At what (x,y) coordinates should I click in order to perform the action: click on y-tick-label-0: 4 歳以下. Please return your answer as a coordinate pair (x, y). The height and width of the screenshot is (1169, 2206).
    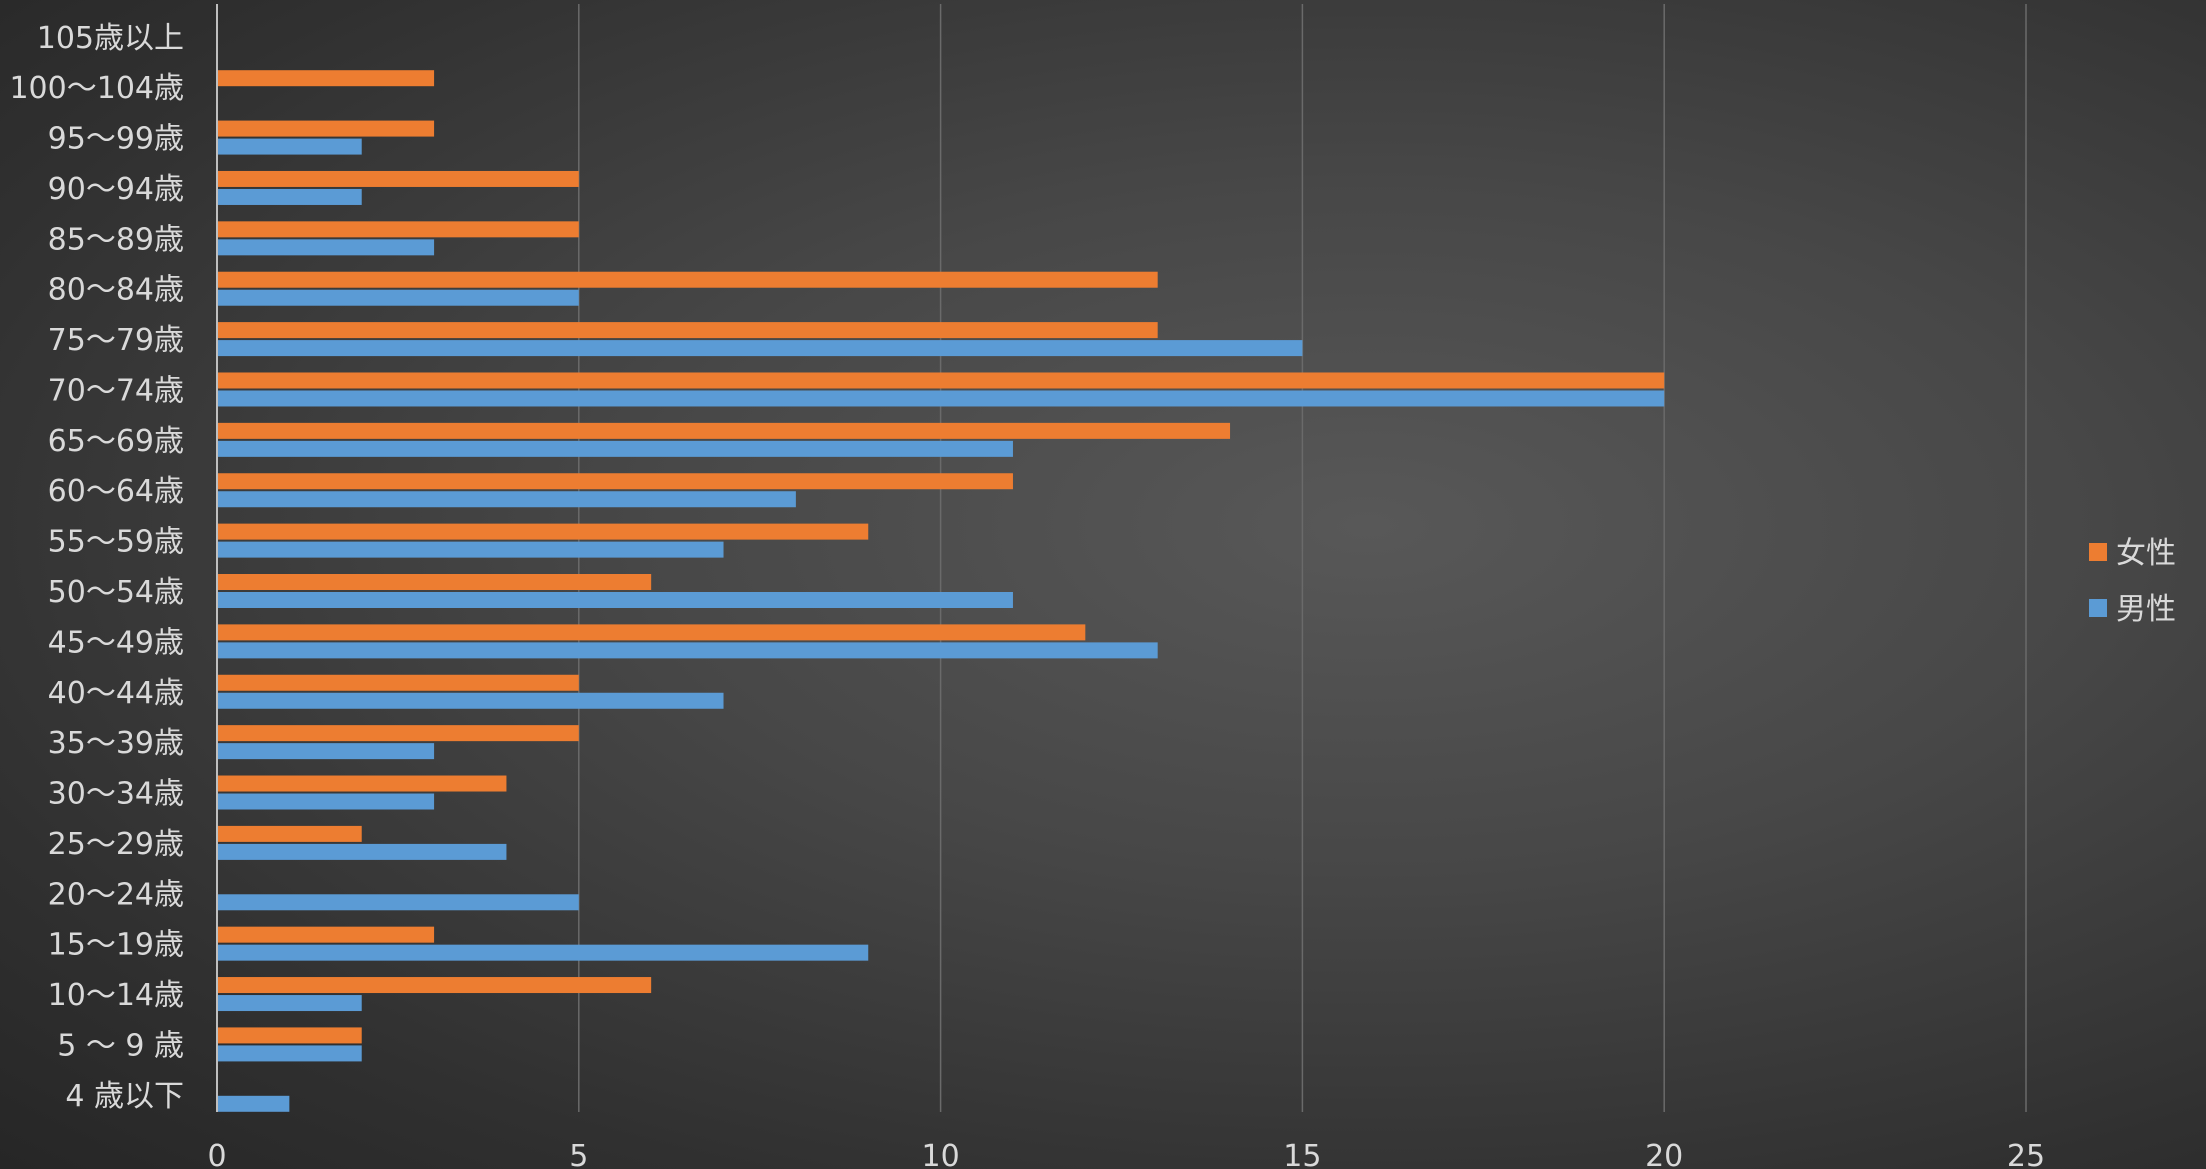
    Looking at the image, I should click on (124, 1096).